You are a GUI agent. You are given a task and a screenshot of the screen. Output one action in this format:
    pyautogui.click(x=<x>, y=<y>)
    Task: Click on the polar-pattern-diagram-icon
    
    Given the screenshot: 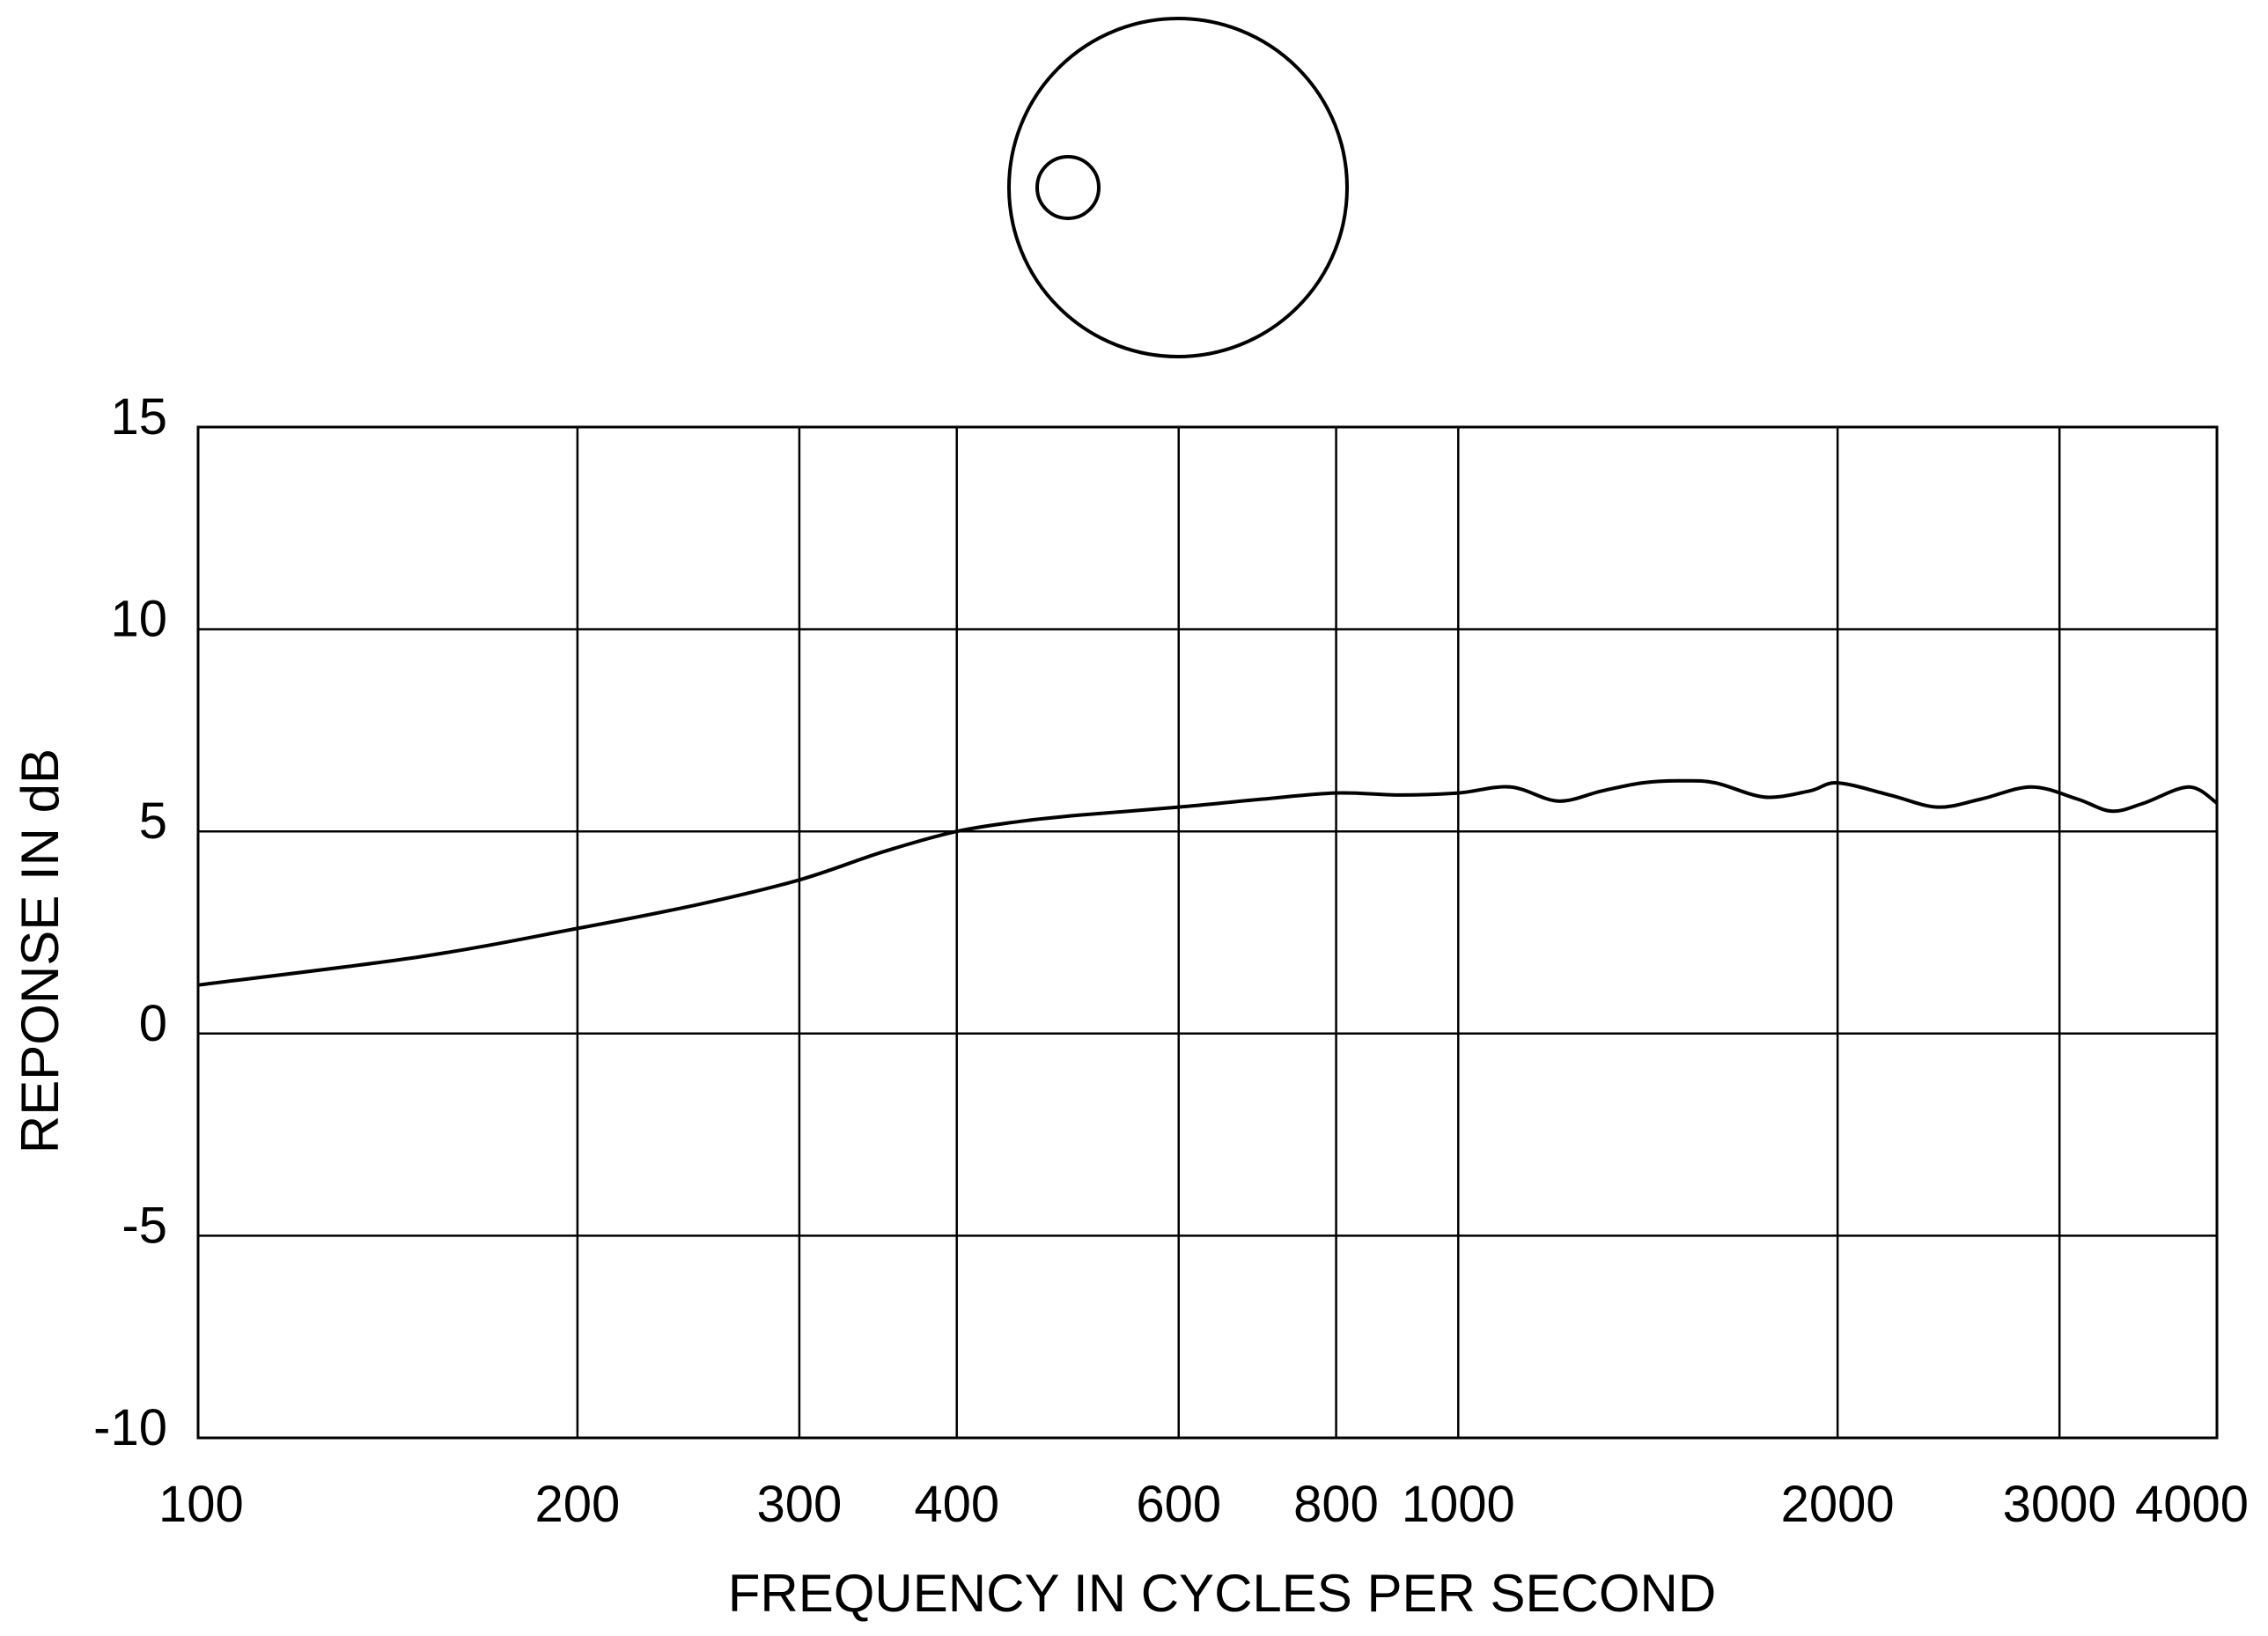 What is the action you would take?
    pyautogui.click(x=1178, y=188)
    